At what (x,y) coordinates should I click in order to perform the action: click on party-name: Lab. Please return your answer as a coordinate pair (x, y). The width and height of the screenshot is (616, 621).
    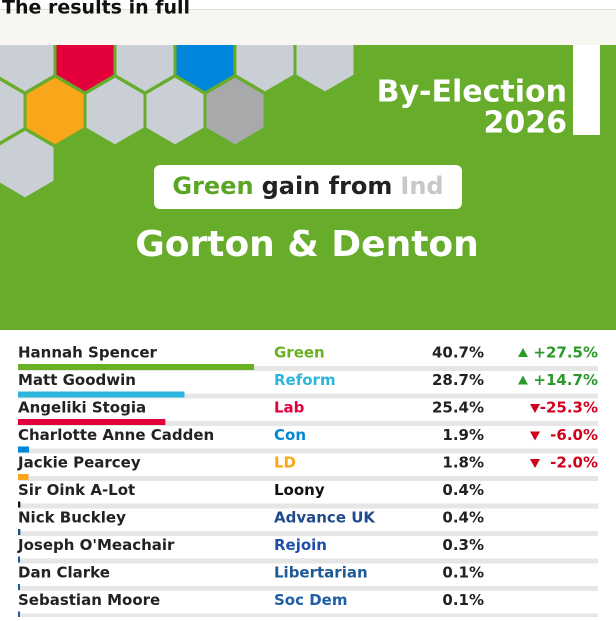
    Looking at the image, I should click on (289, 408).